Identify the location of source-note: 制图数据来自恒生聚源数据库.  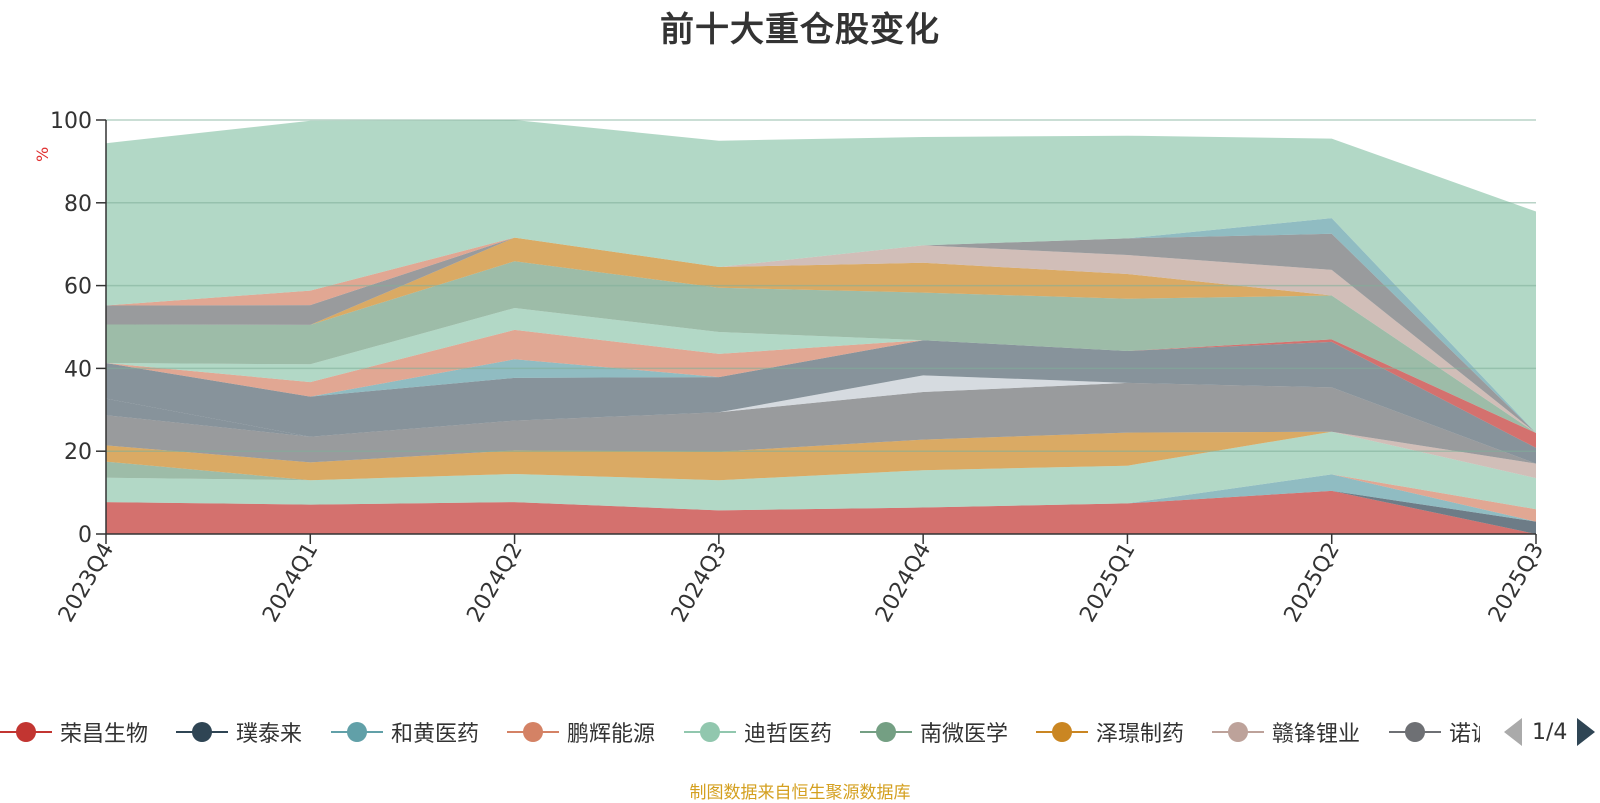
(800, 793).